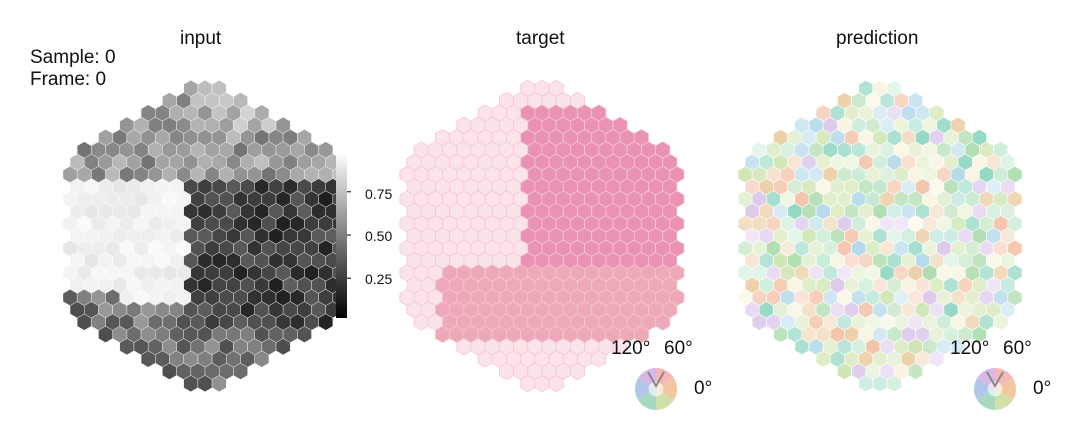  I want to click on colorbar, so click(343, 235).